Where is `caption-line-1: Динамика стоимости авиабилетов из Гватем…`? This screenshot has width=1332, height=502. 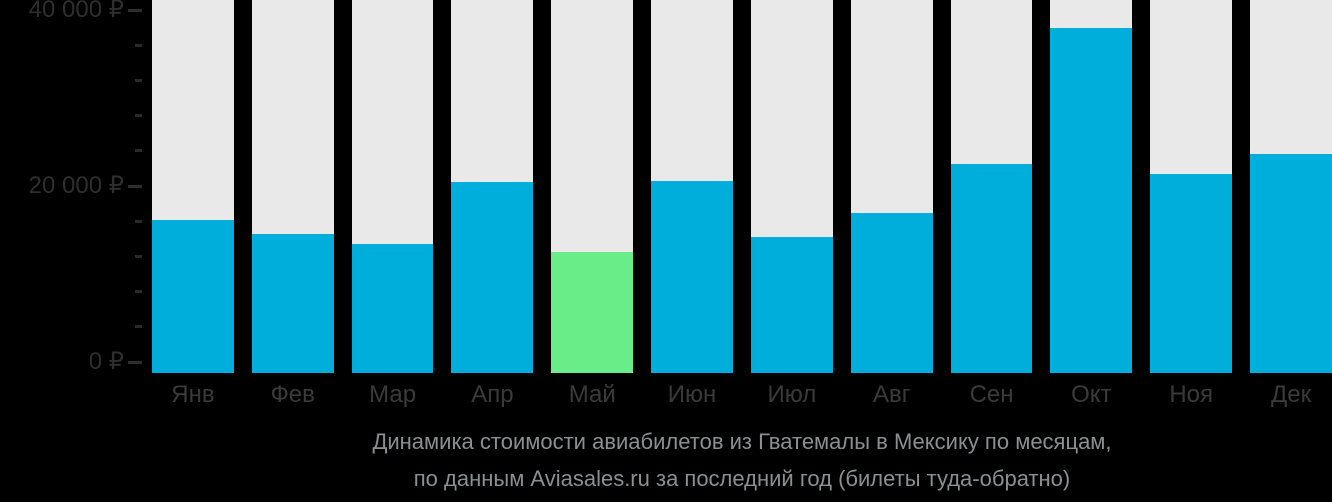
caption-line-1: Динамика стоимости авиабилетов из Гватем… is located at coordinates (742, 441).